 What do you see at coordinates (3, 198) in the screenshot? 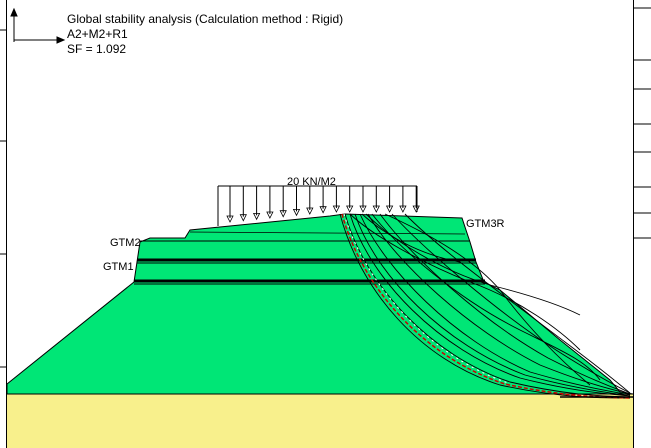
I see `left-ruler-ticks` at bounding box center [3, 198].